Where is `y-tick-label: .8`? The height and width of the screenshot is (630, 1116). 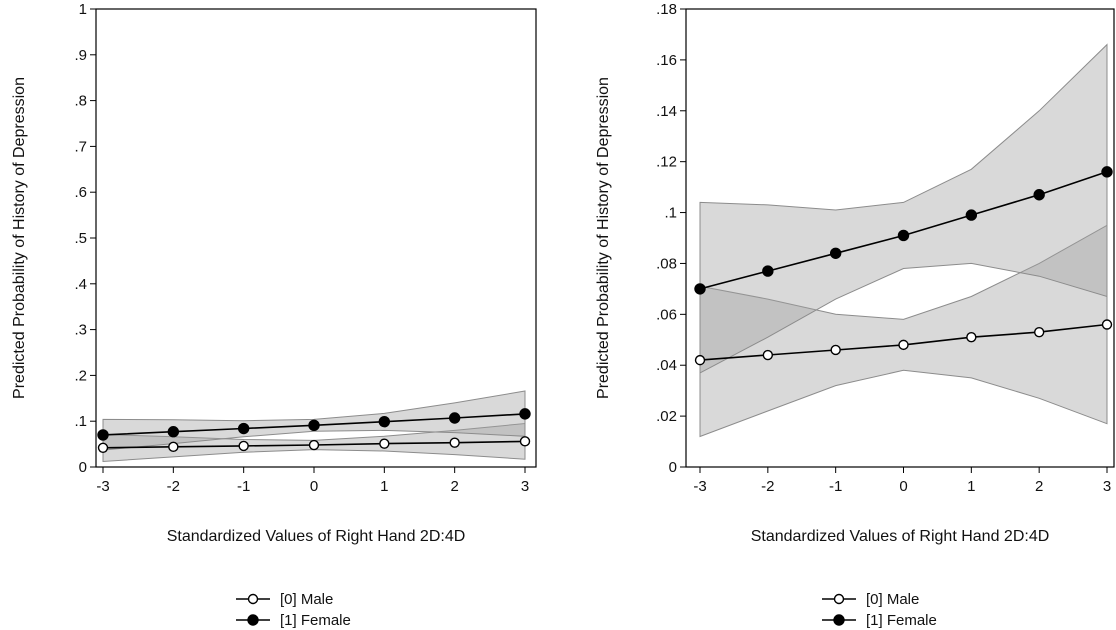
y-tick-label: .8 is located at coordinates (80, 101).